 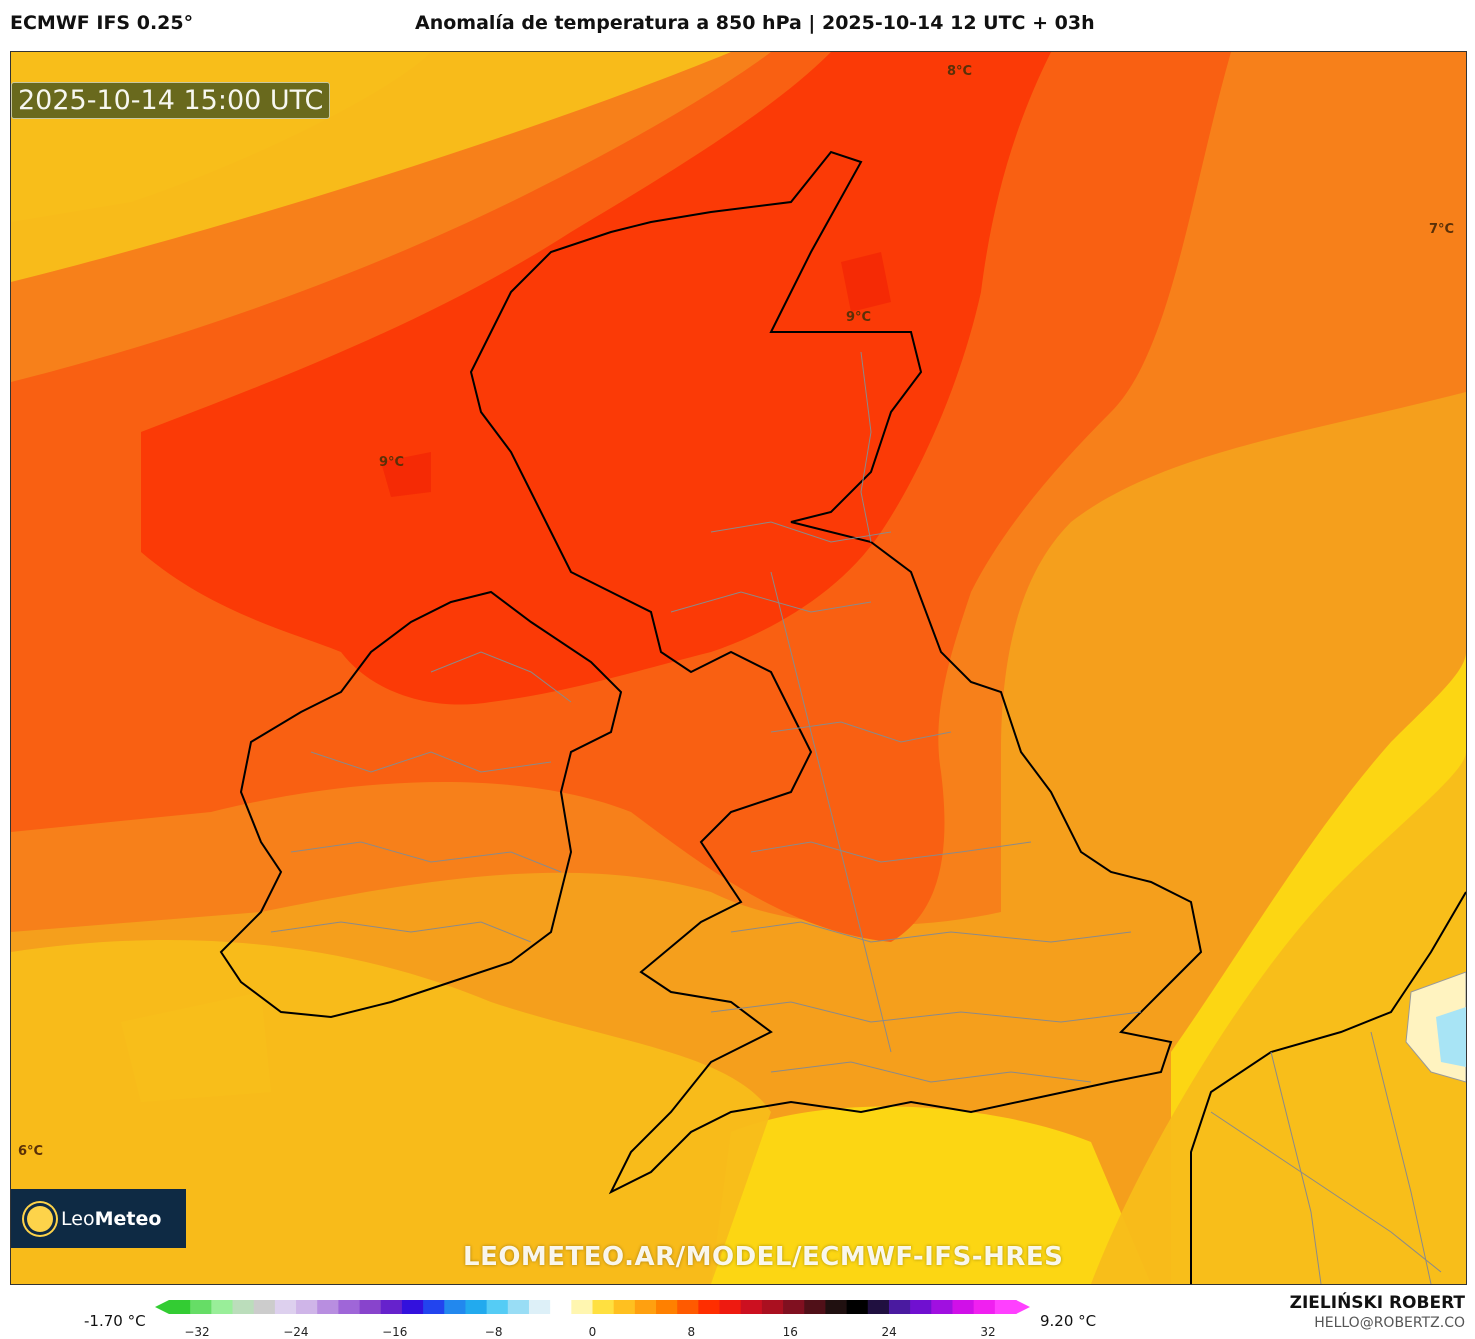 I want to click on model-name: ECMWF IFS 0.25°, so click(x=102, y=23).